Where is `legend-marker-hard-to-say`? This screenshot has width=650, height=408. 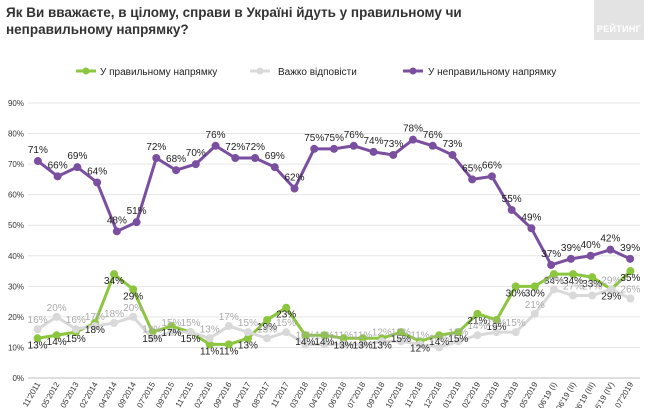
legend-marker-hard-to-say is located at coordinates (260, 71).